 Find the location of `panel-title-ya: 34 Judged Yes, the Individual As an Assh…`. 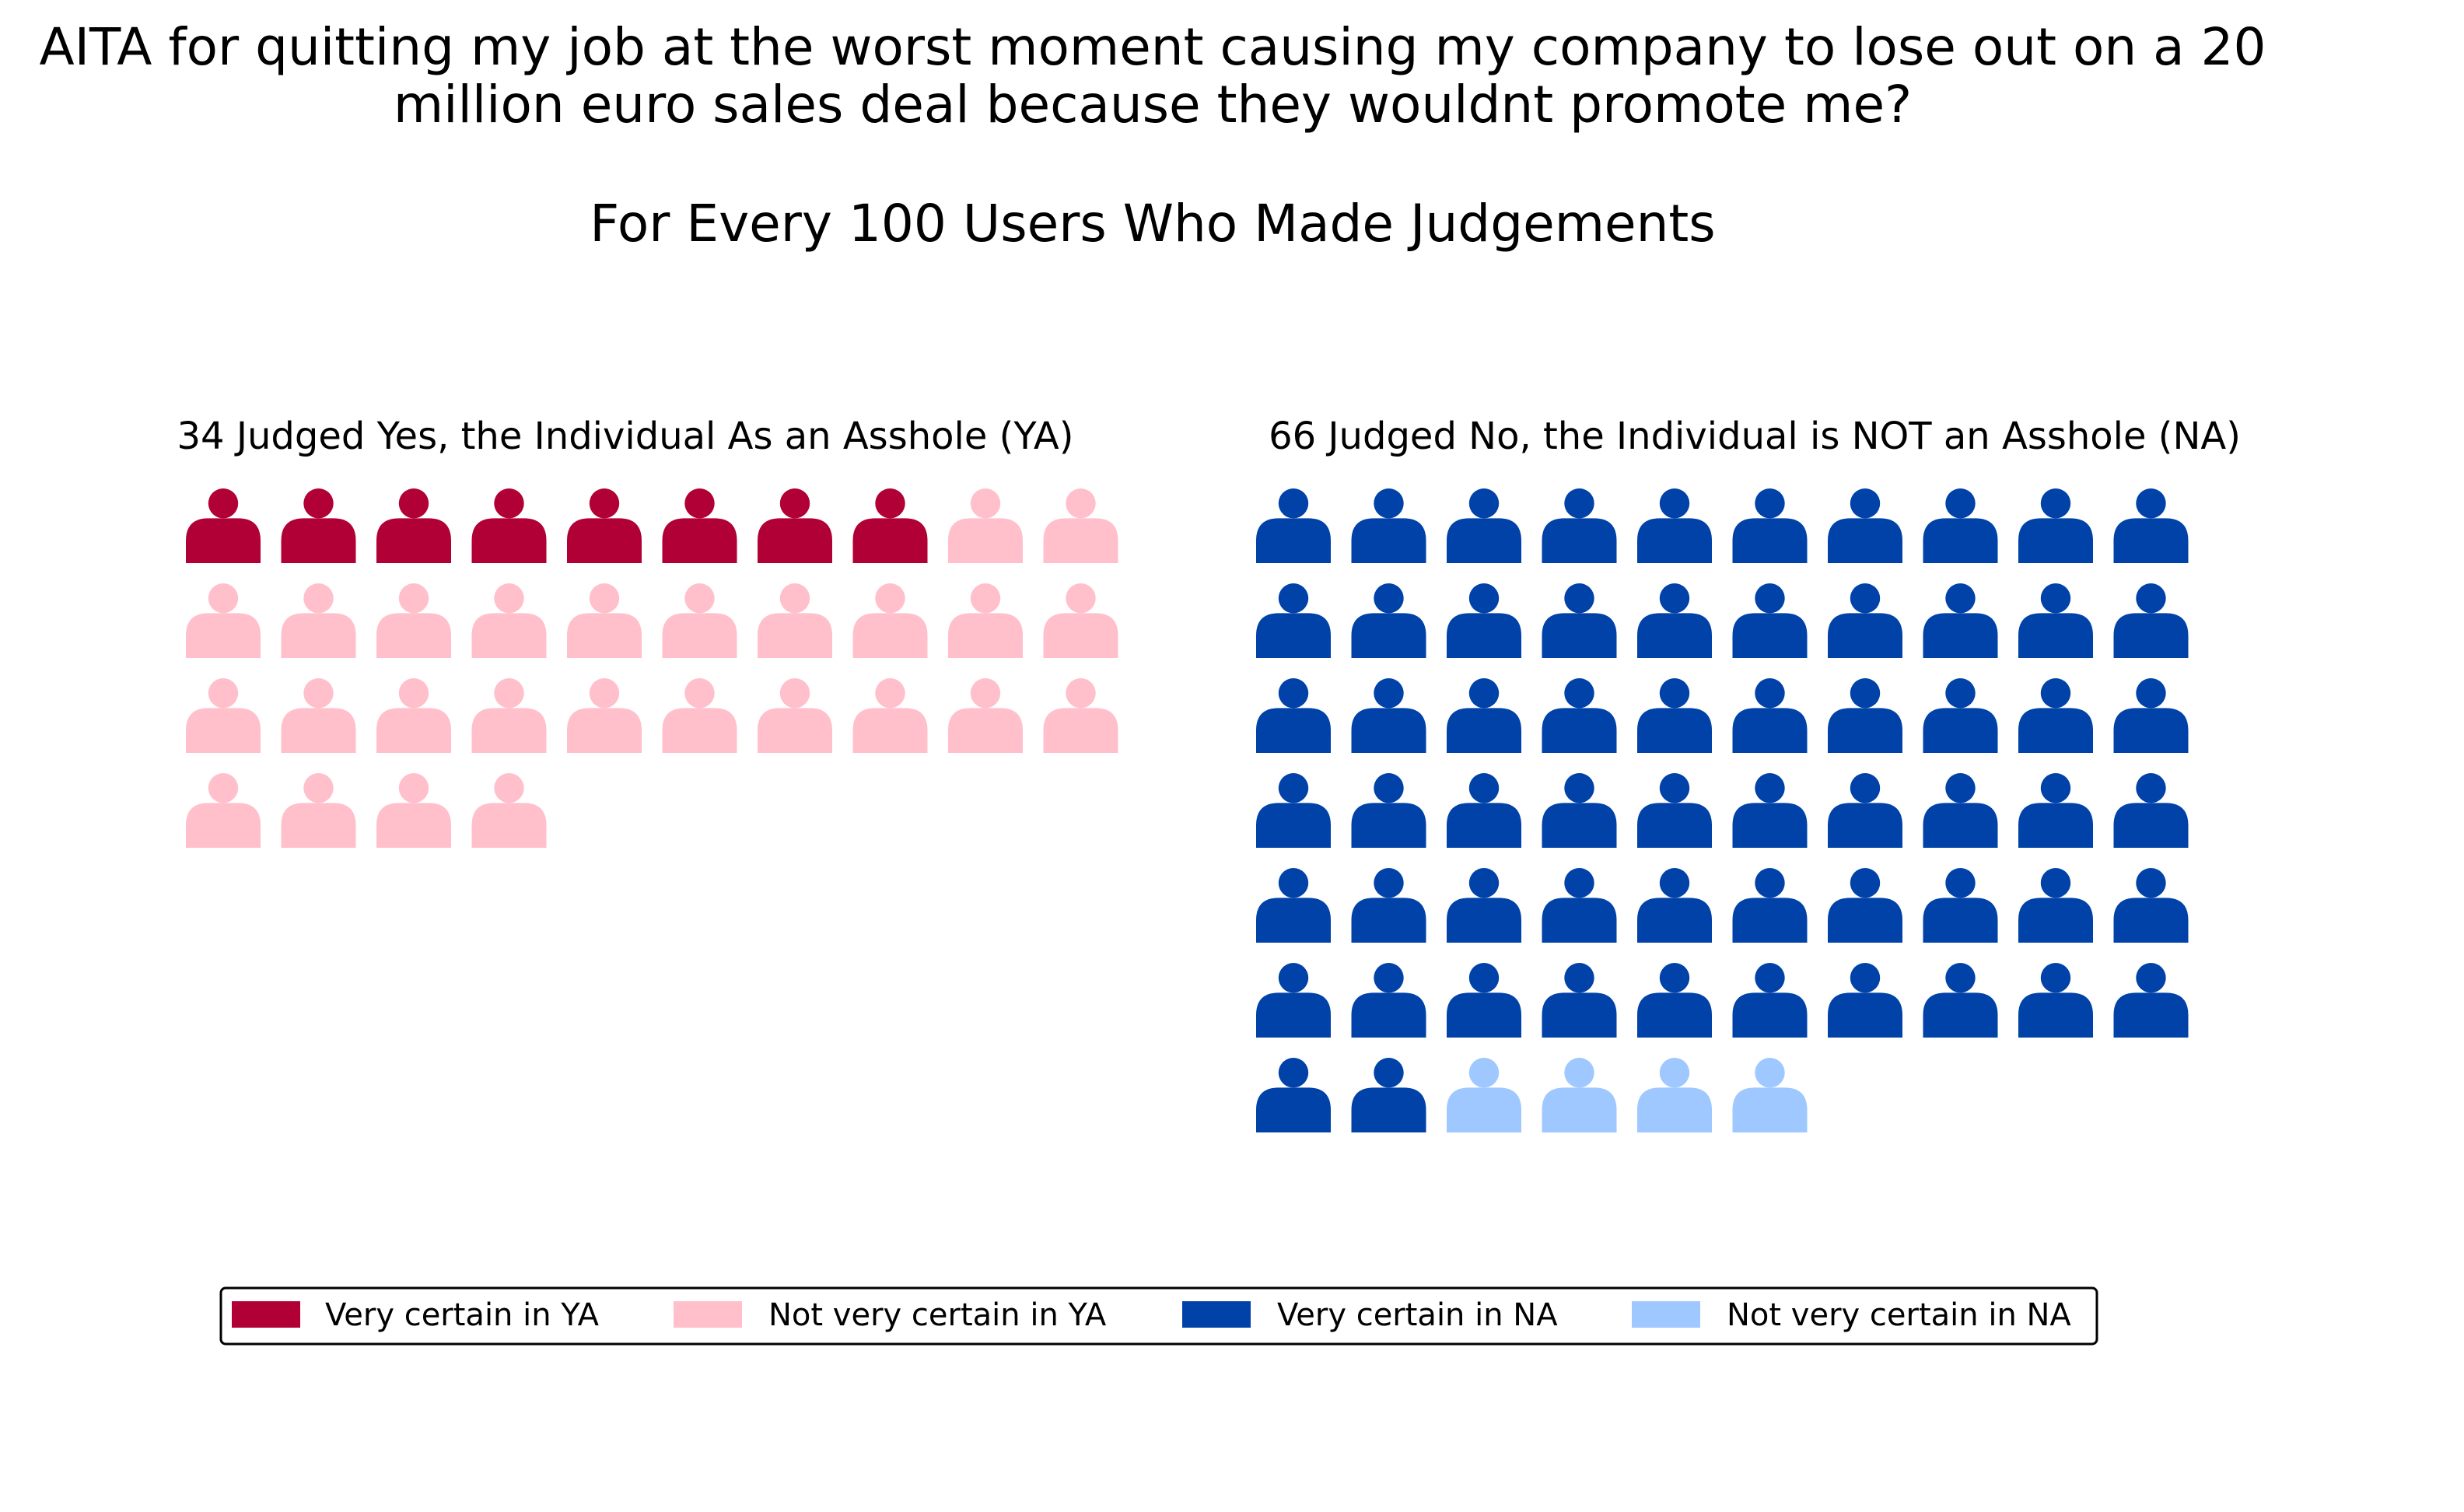

panel-title-ya: 34 Judged Yes, the Individual As an Assh… is located at coordinates (625, 437).